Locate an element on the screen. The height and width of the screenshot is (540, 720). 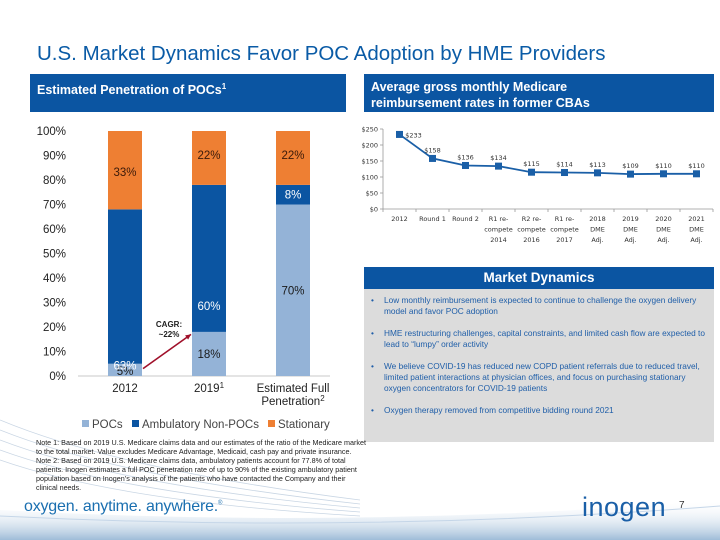
x-tick-label: 2021 is located at coordinates (696, 219).